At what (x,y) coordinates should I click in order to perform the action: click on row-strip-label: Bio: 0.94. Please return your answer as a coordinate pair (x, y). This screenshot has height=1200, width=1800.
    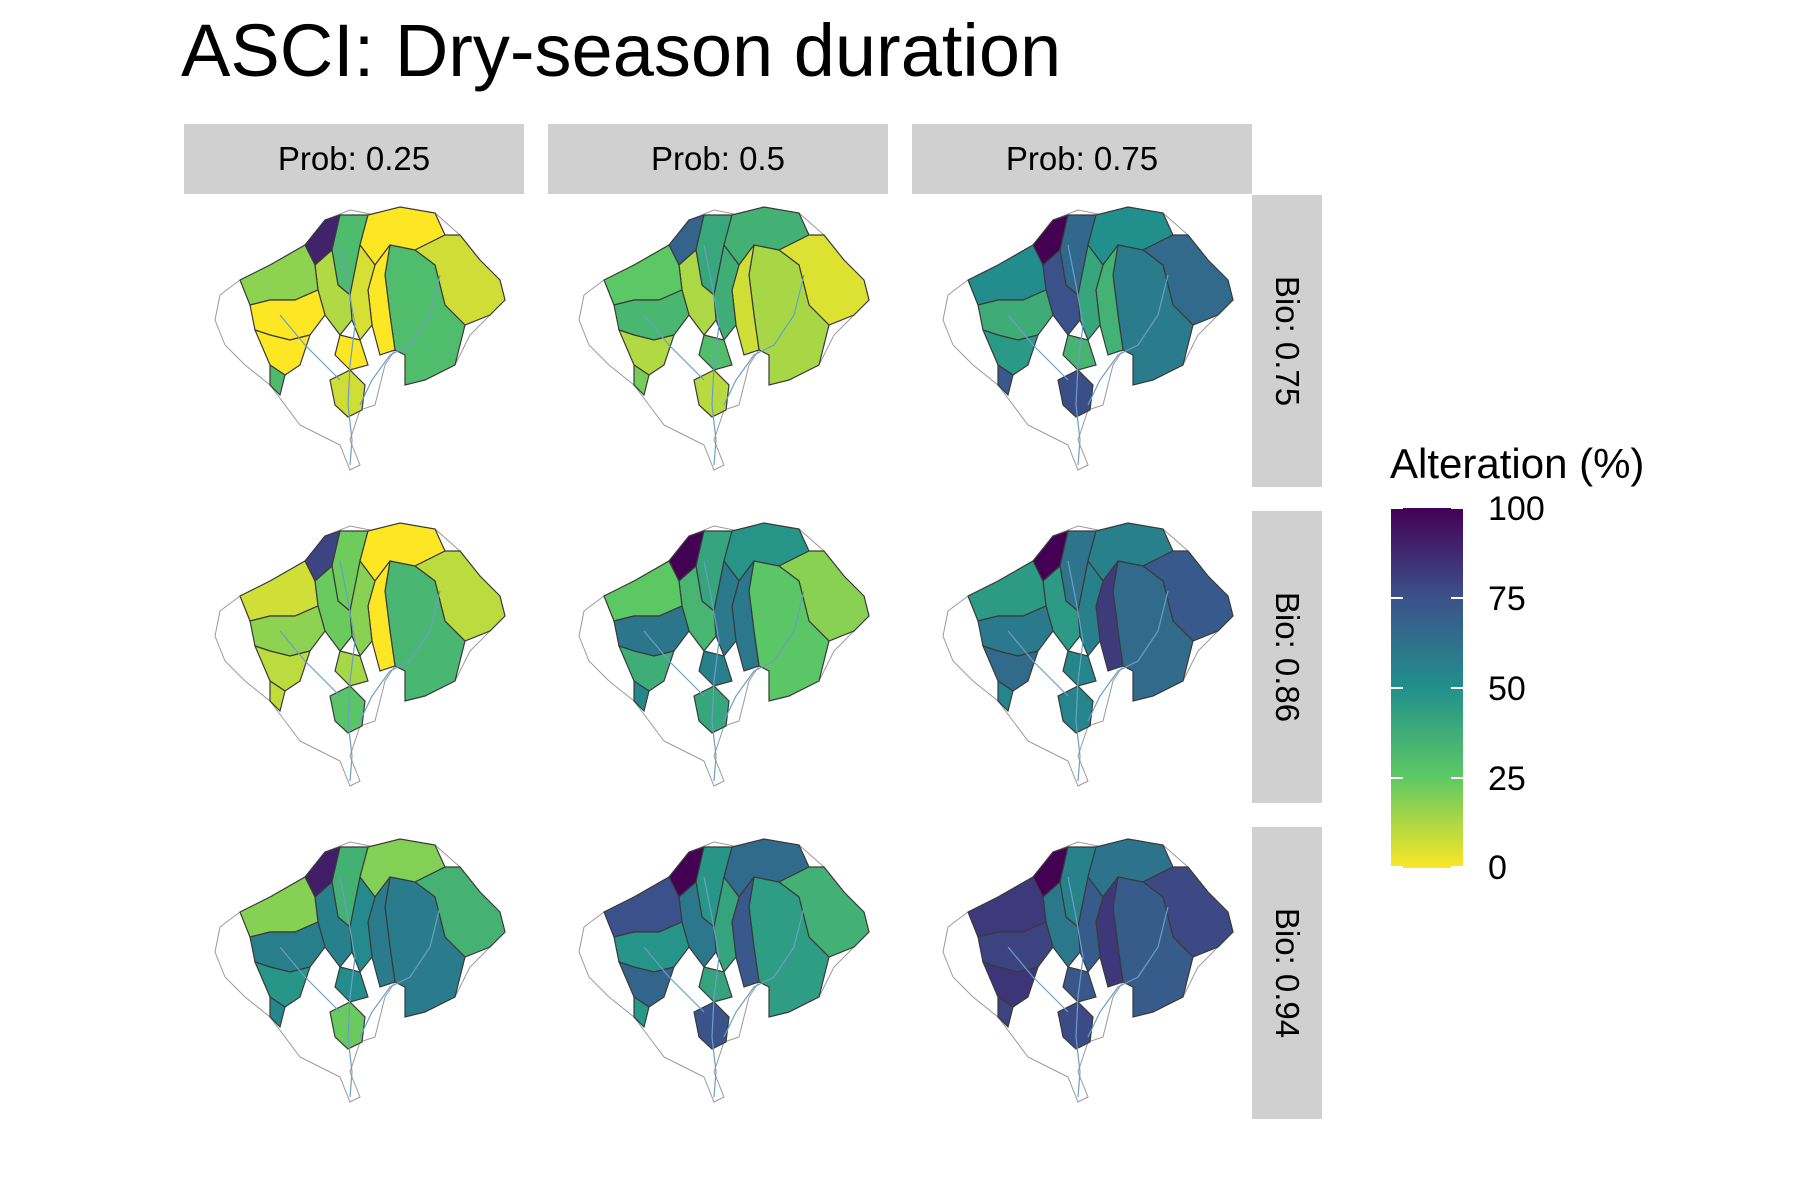
    Looking at the image, I should click on (1288, 973).